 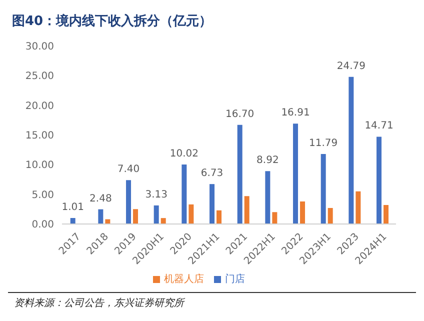 I want to click on text: 资料来源：公司公告，东兴证券研究所, so click(x=100, y=303).